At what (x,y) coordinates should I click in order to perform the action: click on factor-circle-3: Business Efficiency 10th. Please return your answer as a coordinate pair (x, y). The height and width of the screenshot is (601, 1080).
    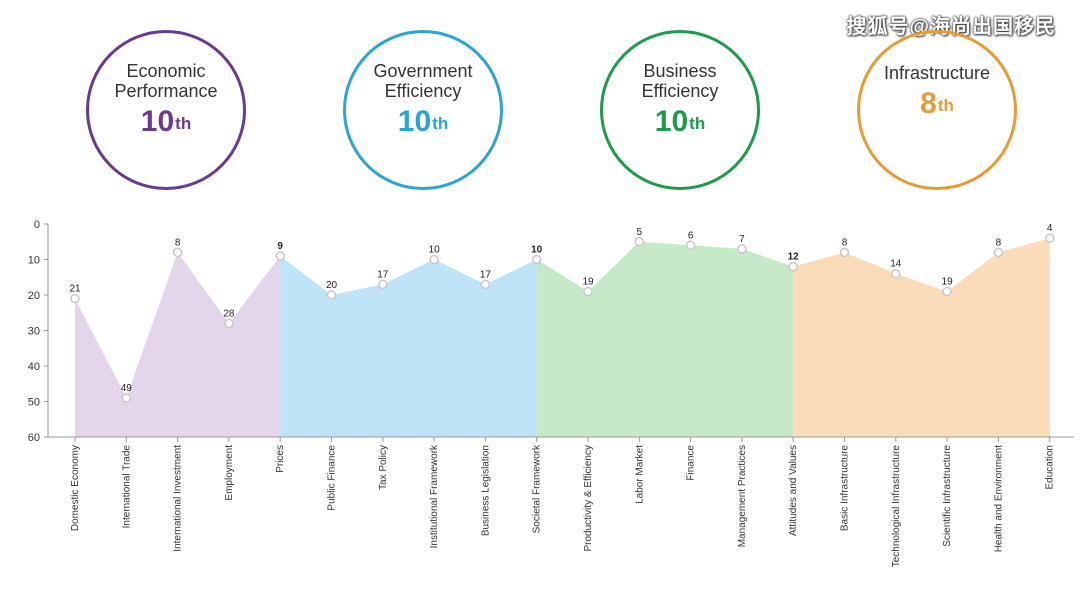
    Looking at the image, I should click on (680, 110).